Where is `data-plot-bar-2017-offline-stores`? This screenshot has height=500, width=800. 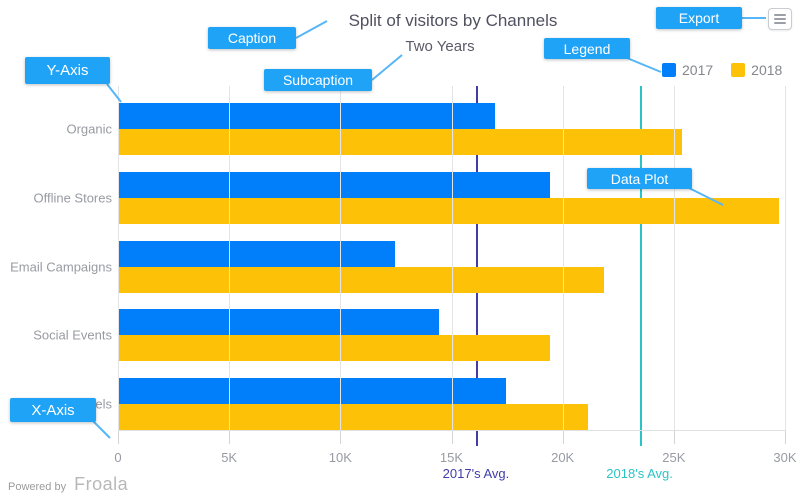 data-plot-bar-2017-offline-stores is located at coordinates (335, 184).